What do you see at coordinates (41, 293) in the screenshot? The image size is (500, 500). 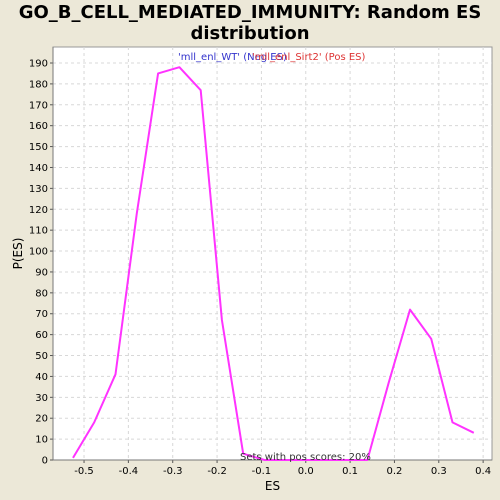 I see `y-tick-label: 80` at bounding box center [41, 293].